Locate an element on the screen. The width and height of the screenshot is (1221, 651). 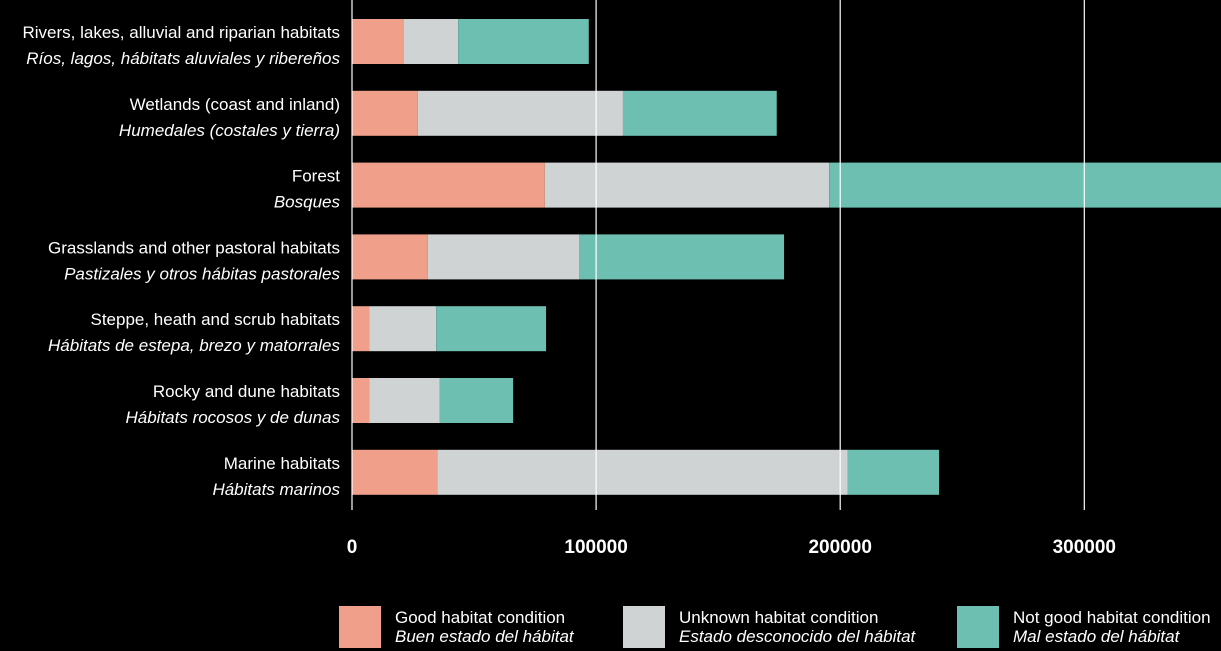
legend-label-unknown-en: Unknown habitat condition is located at coordinates (779, 617).